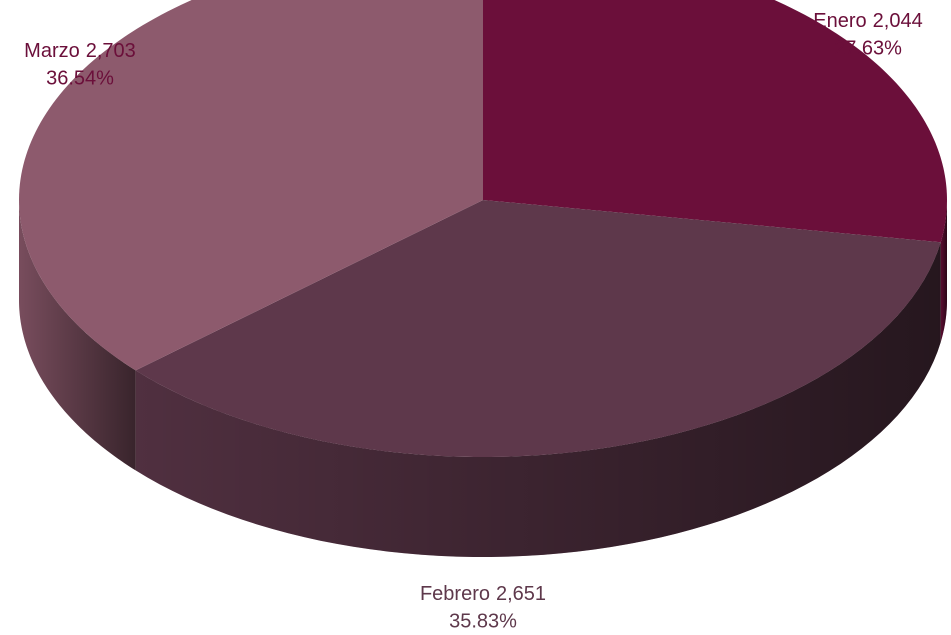  I want to click on category-label: Febrero, so click(455, 594).